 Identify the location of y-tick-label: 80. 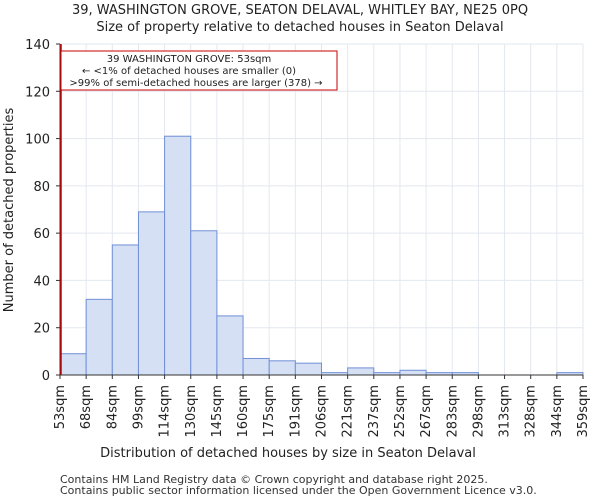
(41, 187).